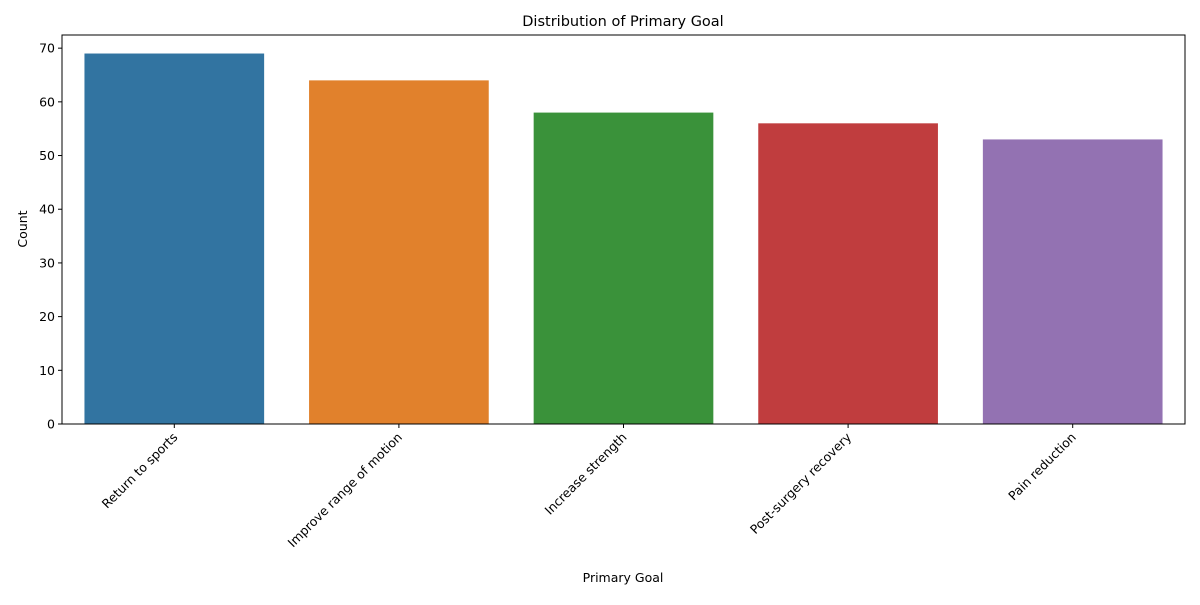 The width and height of the screenshot is (1200, 605). I want to click on y-tick-label: 70, so click(47, 48).